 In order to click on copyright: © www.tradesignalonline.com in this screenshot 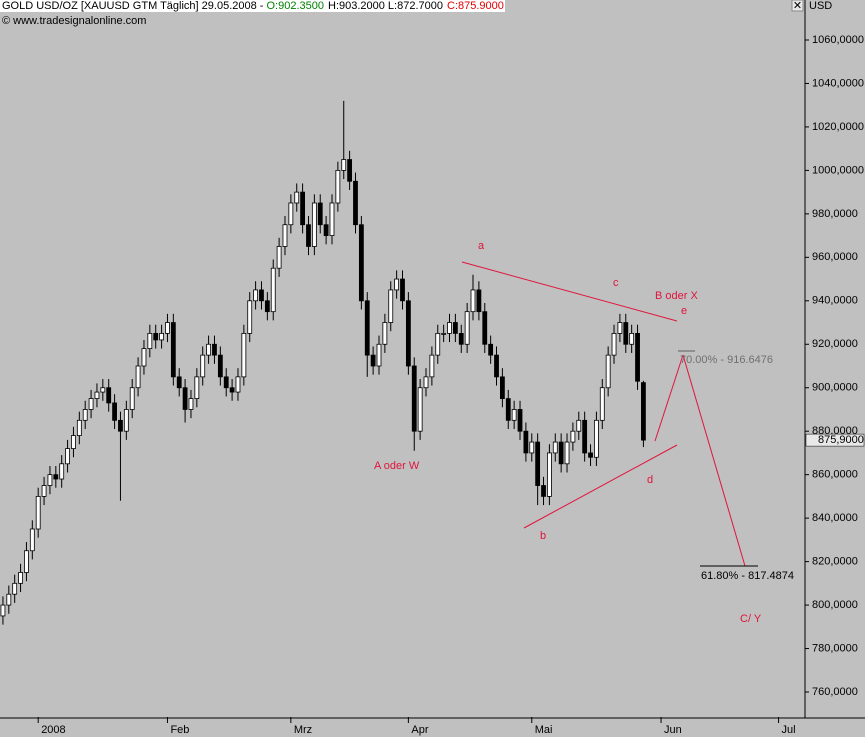, I will do `click(74, 21)`.